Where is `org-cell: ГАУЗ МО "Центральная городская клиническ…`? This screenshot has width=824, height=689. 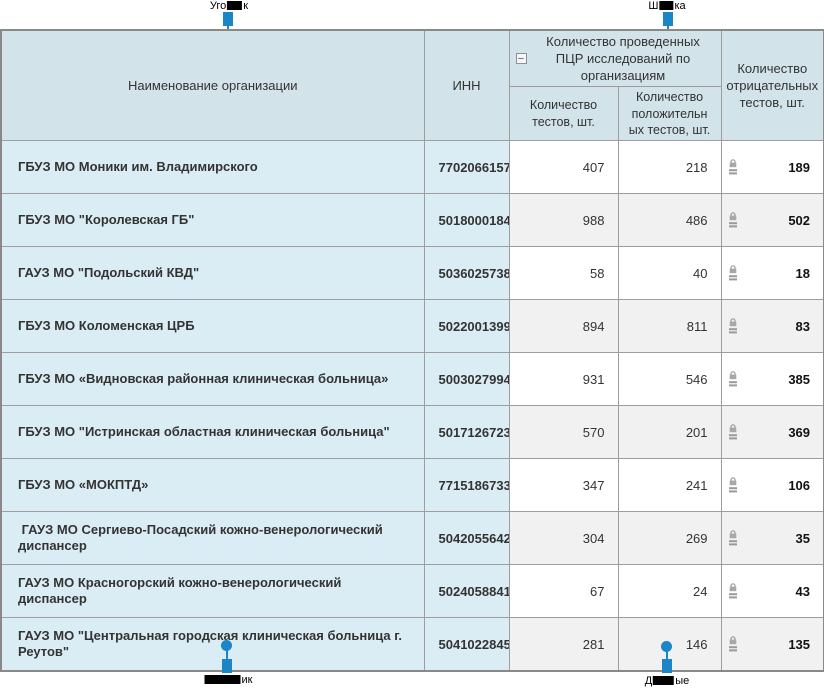 org-cell: ГАУЗ МО "Центральная городская клиническ… is located at coordinates (212, 644).